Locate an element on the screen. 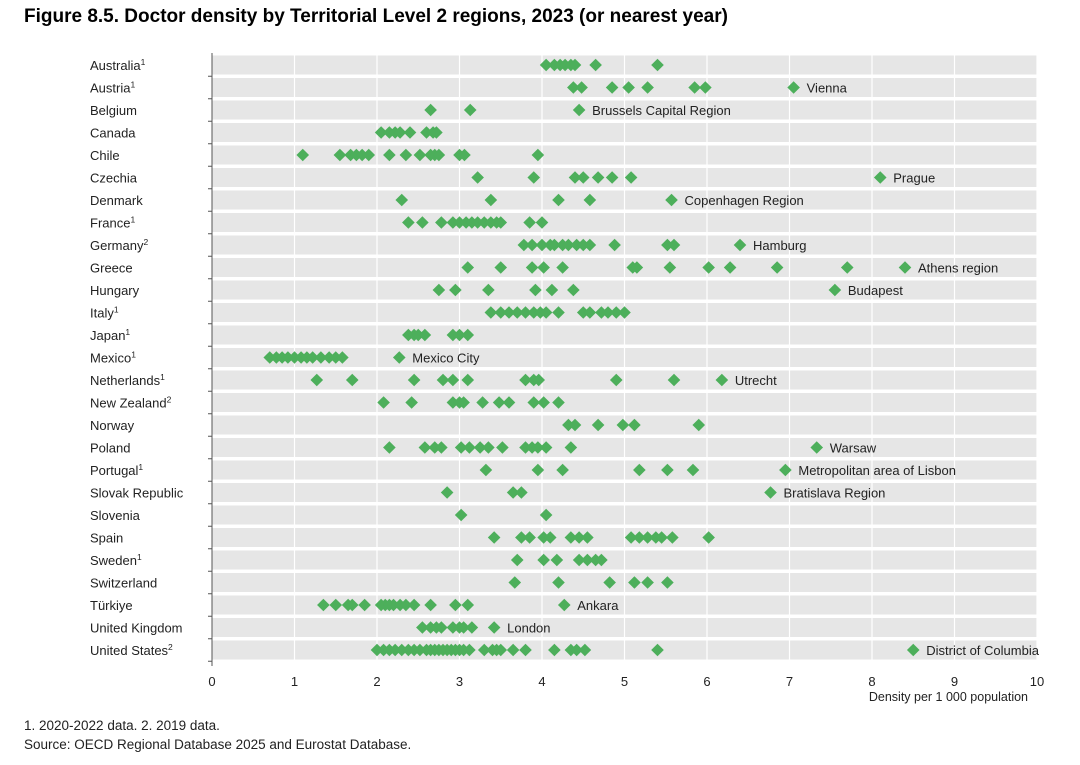 This screenshot has width=1080, height=765. point-annotation: Utrecht is located at coordinates (756, 380).